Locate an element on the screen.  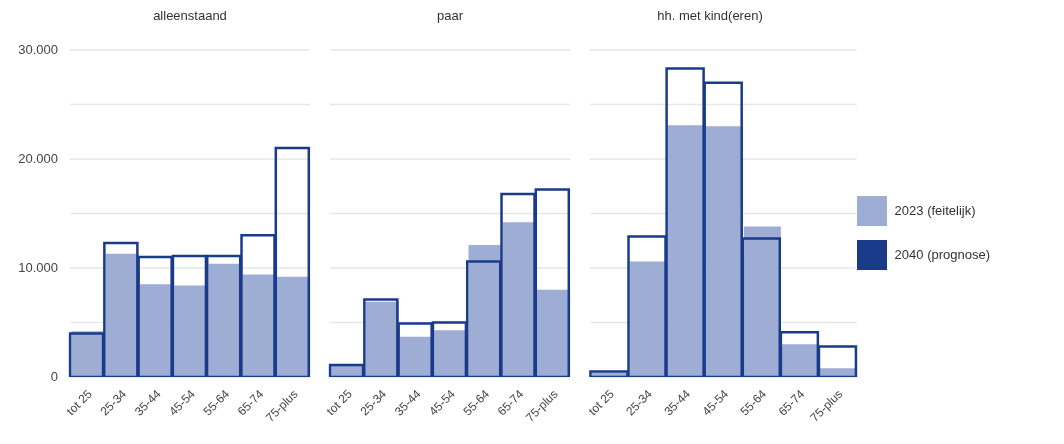
y-tick-label: 30.000 is located at coordinates (38, 49).